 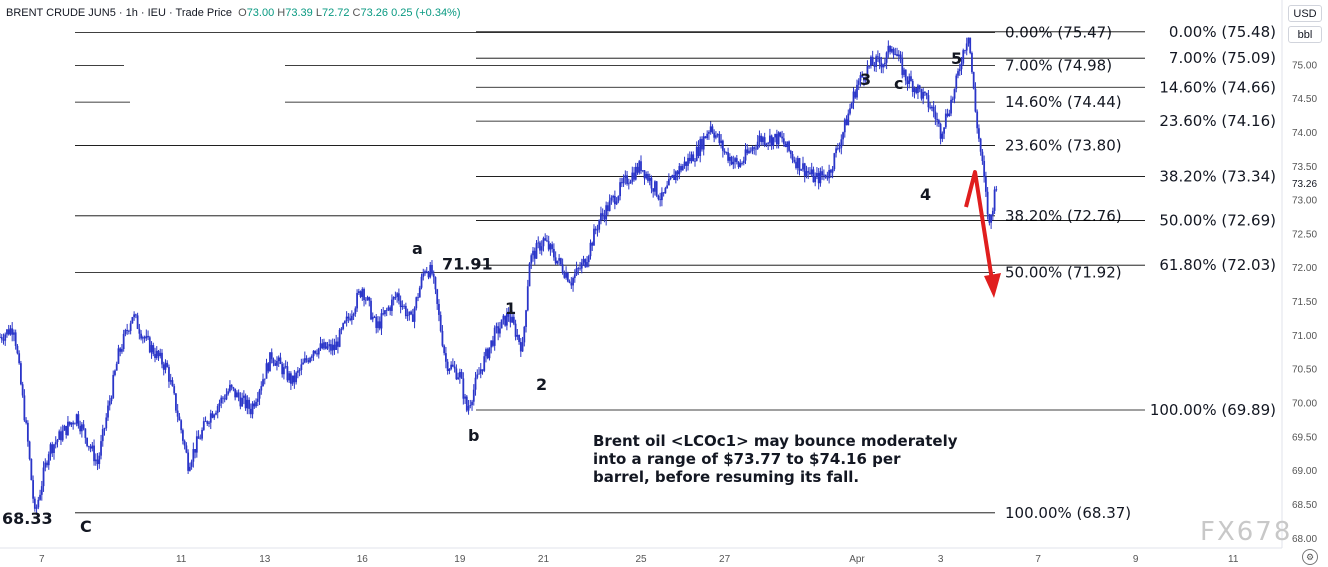 What do you see at coordinates (1304, 133) in the screenshot?
I see `y-tick-3: 74.00` at bounding box center [1304, 133].